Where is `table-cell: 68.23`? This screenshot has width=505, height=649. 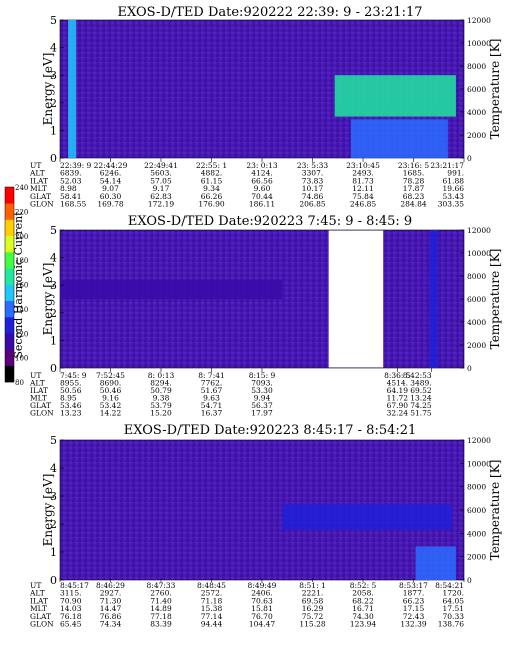
table-cell: 68.23 is located at coordinates (414, 196).